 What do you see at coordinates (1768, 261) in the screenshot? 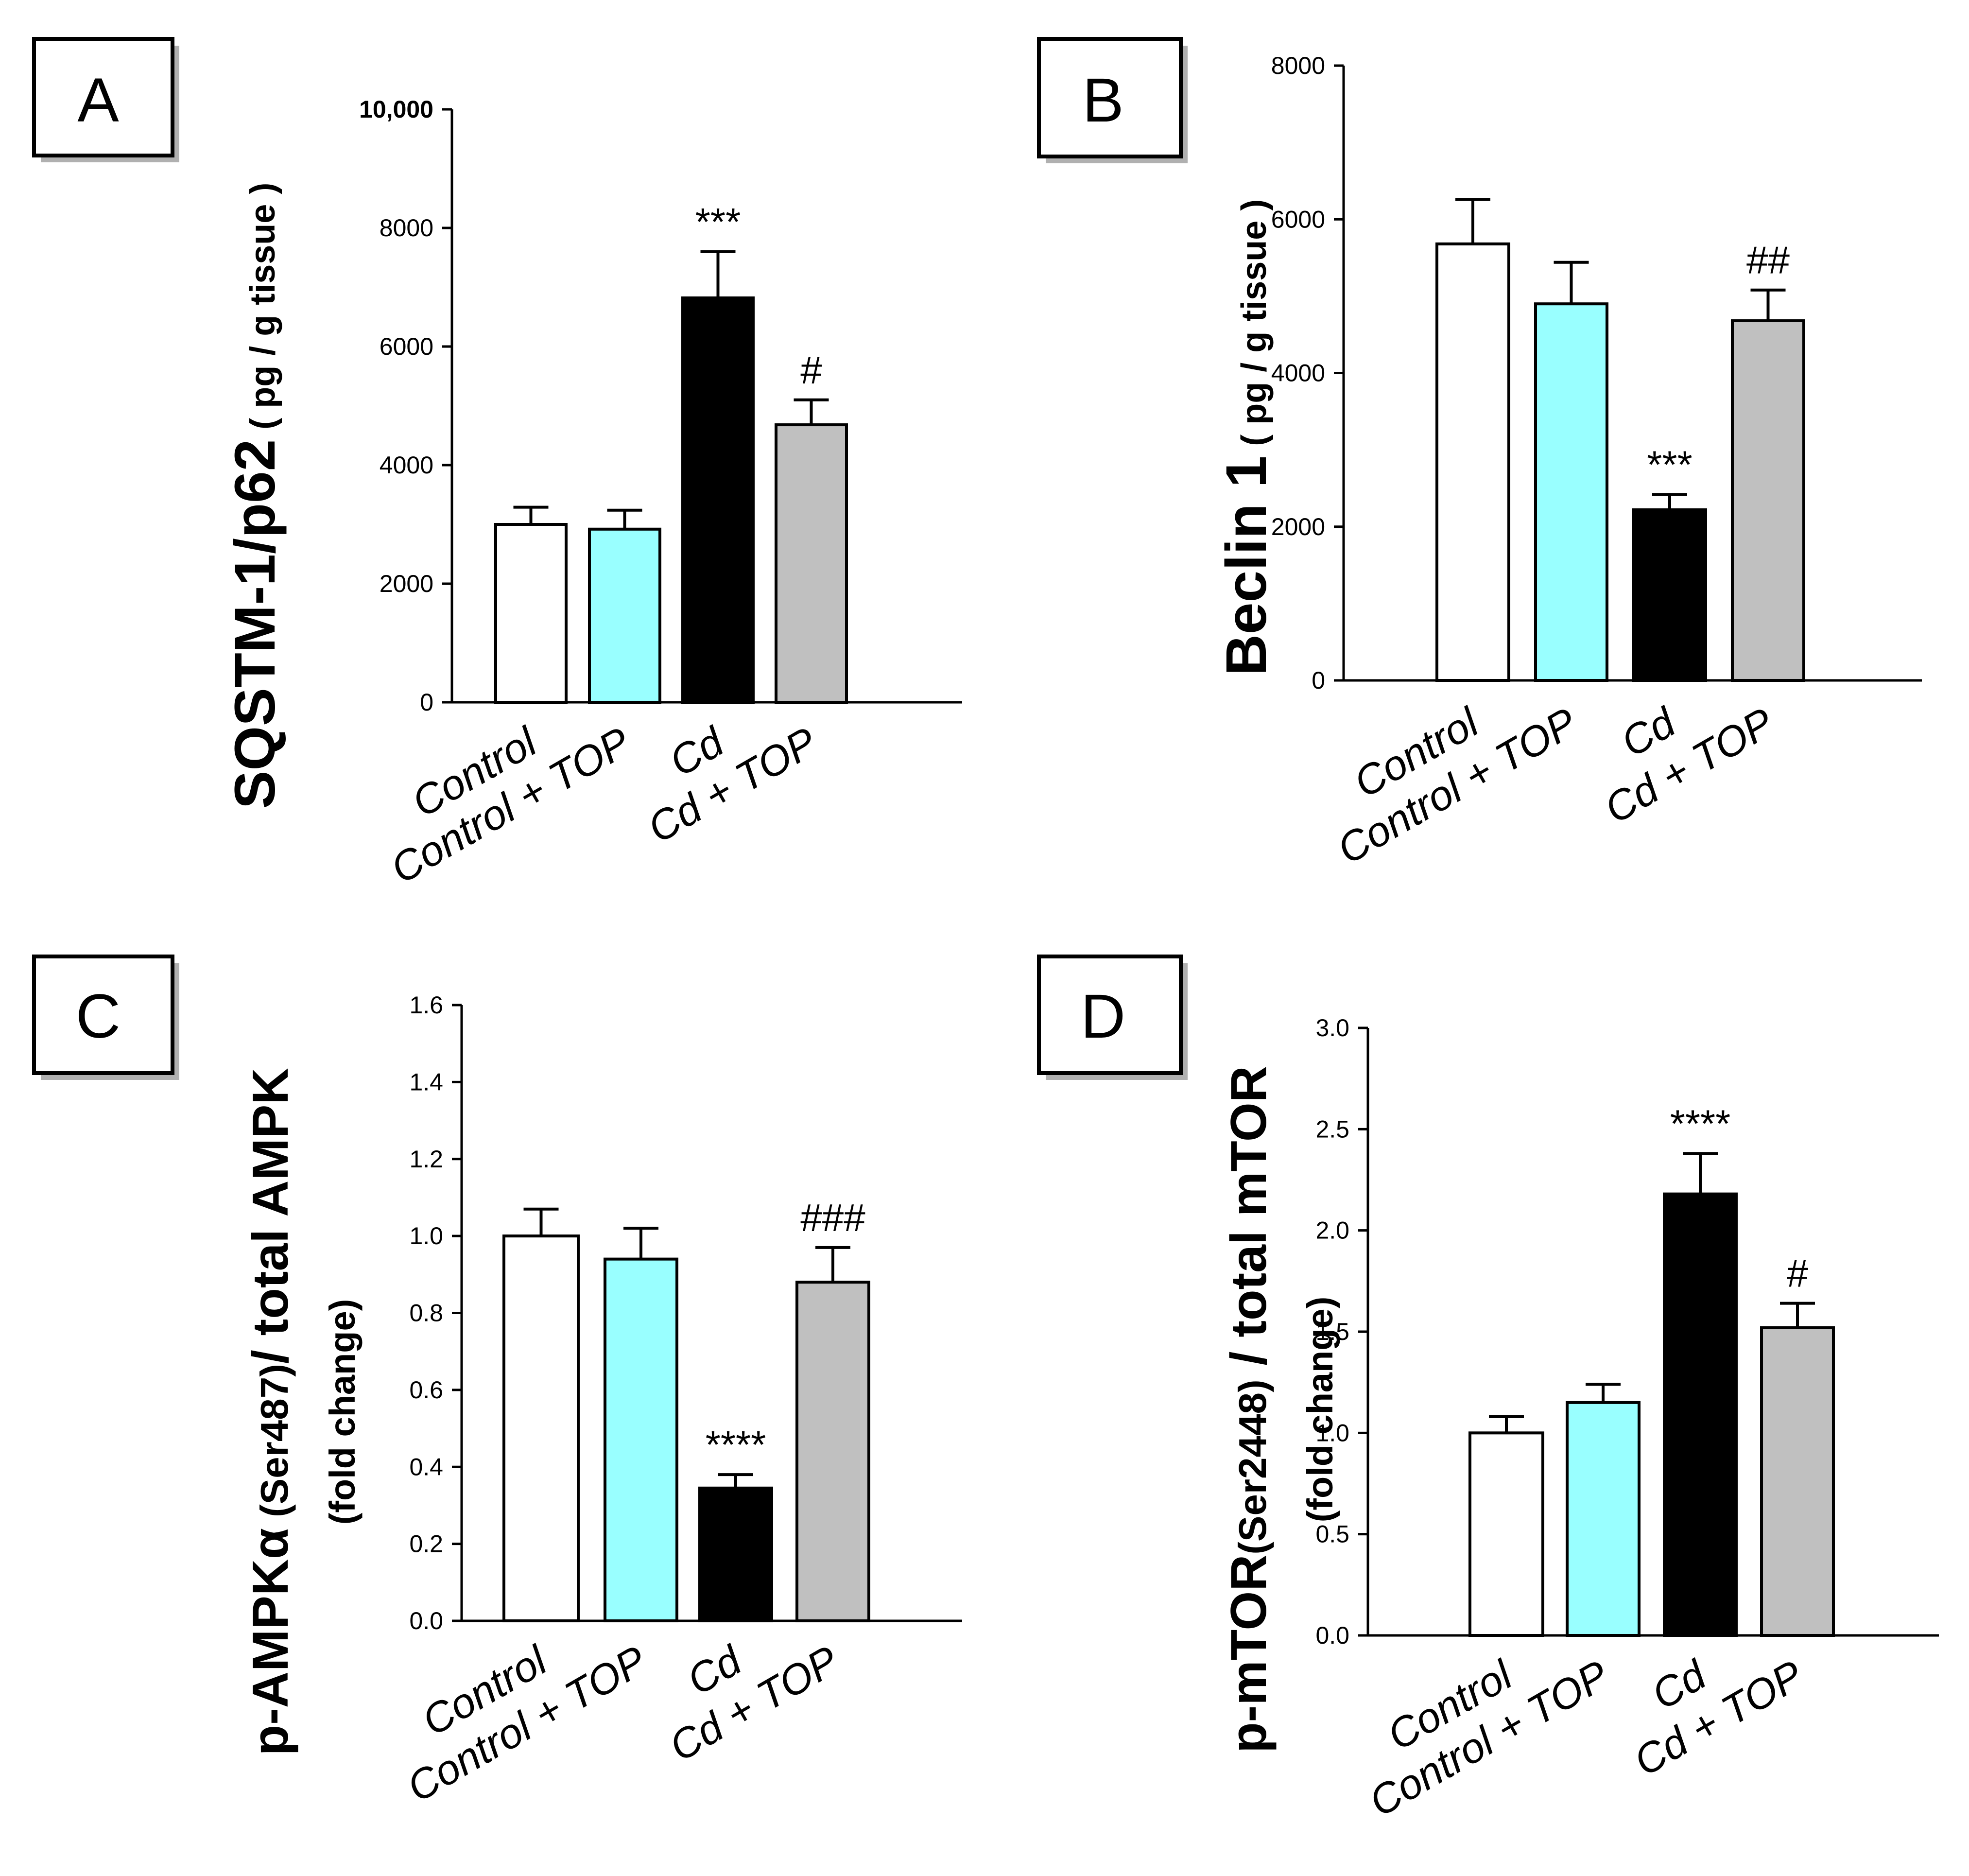
I see `significance-cd-top: ##` at bounding box center [1768, 261].